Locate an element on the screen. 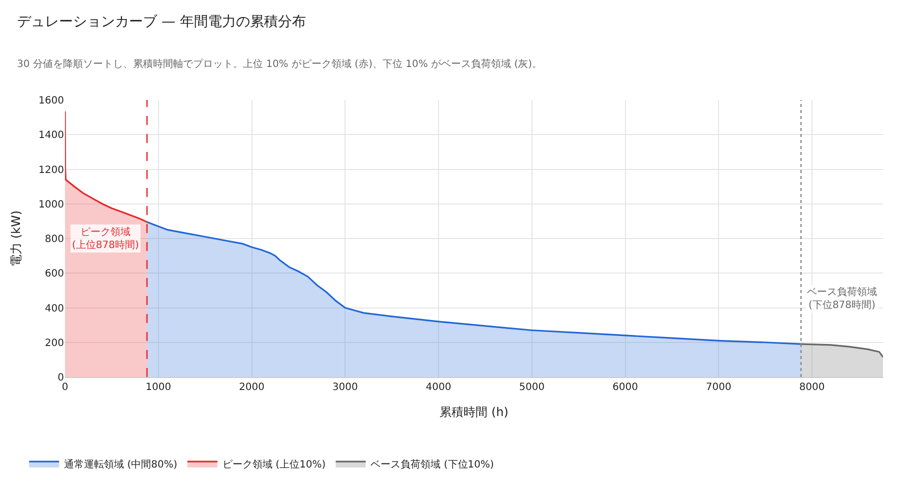 The image size is (916, 490). x-tick-label: 3000 is located at coordinates (345, 387).